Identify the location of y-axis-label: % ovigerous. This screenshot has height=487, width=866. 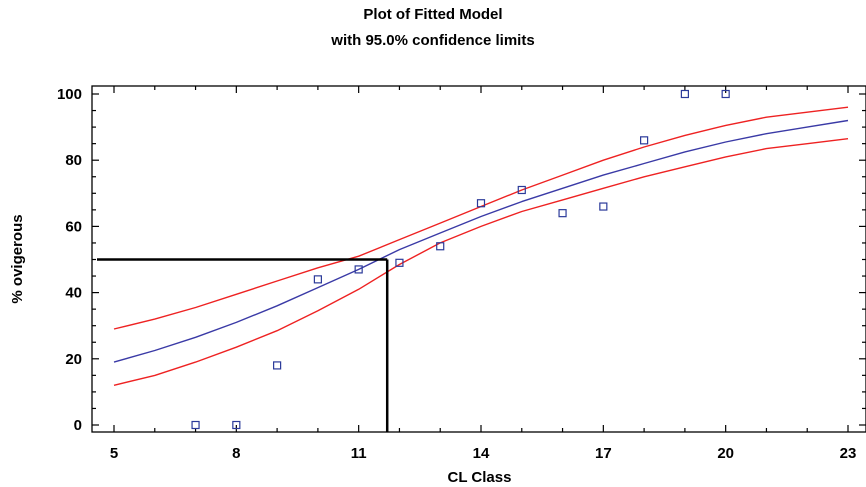
(17, 258).